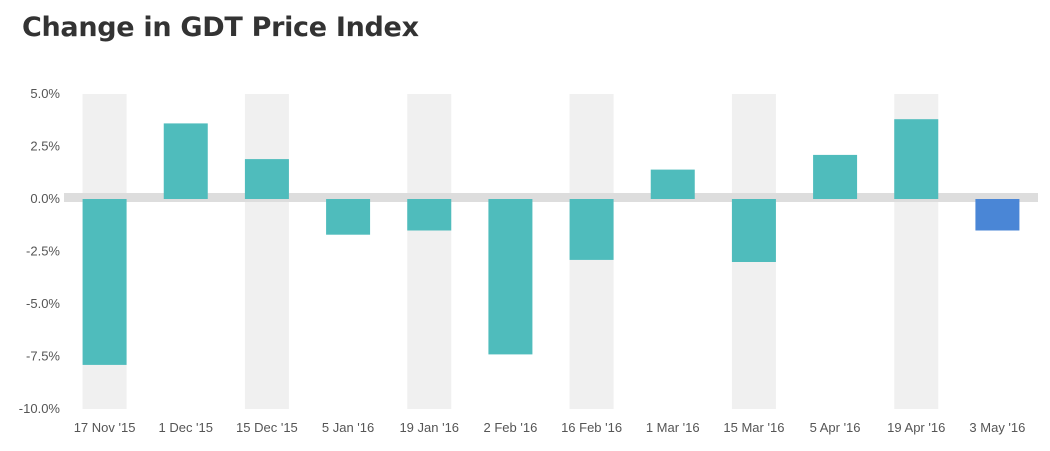  Describe the element at coordinates (753, 427) in the screenshot. I see `x-tick-label: 15 Mar '16` at that location.